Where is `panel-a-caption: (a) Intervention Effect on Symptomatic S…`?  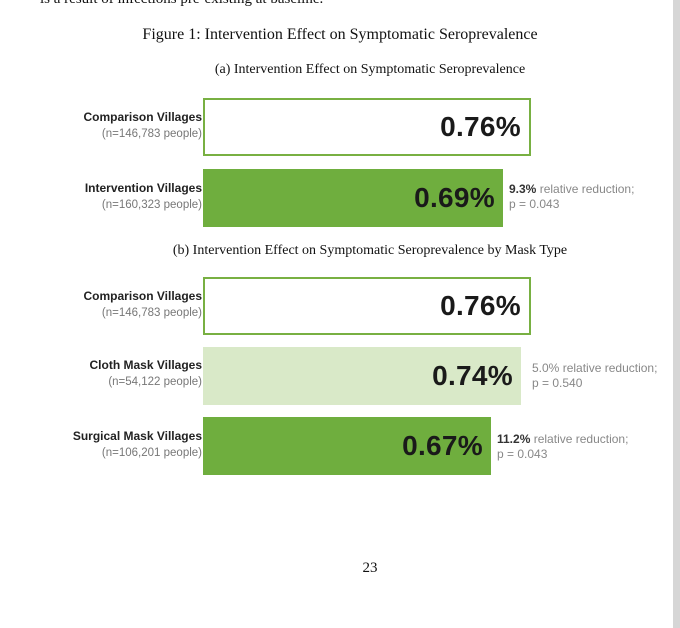 panel-a-caption: (a) Intervention Effect on Symptomatic S… is located at coordinates (370, 69).